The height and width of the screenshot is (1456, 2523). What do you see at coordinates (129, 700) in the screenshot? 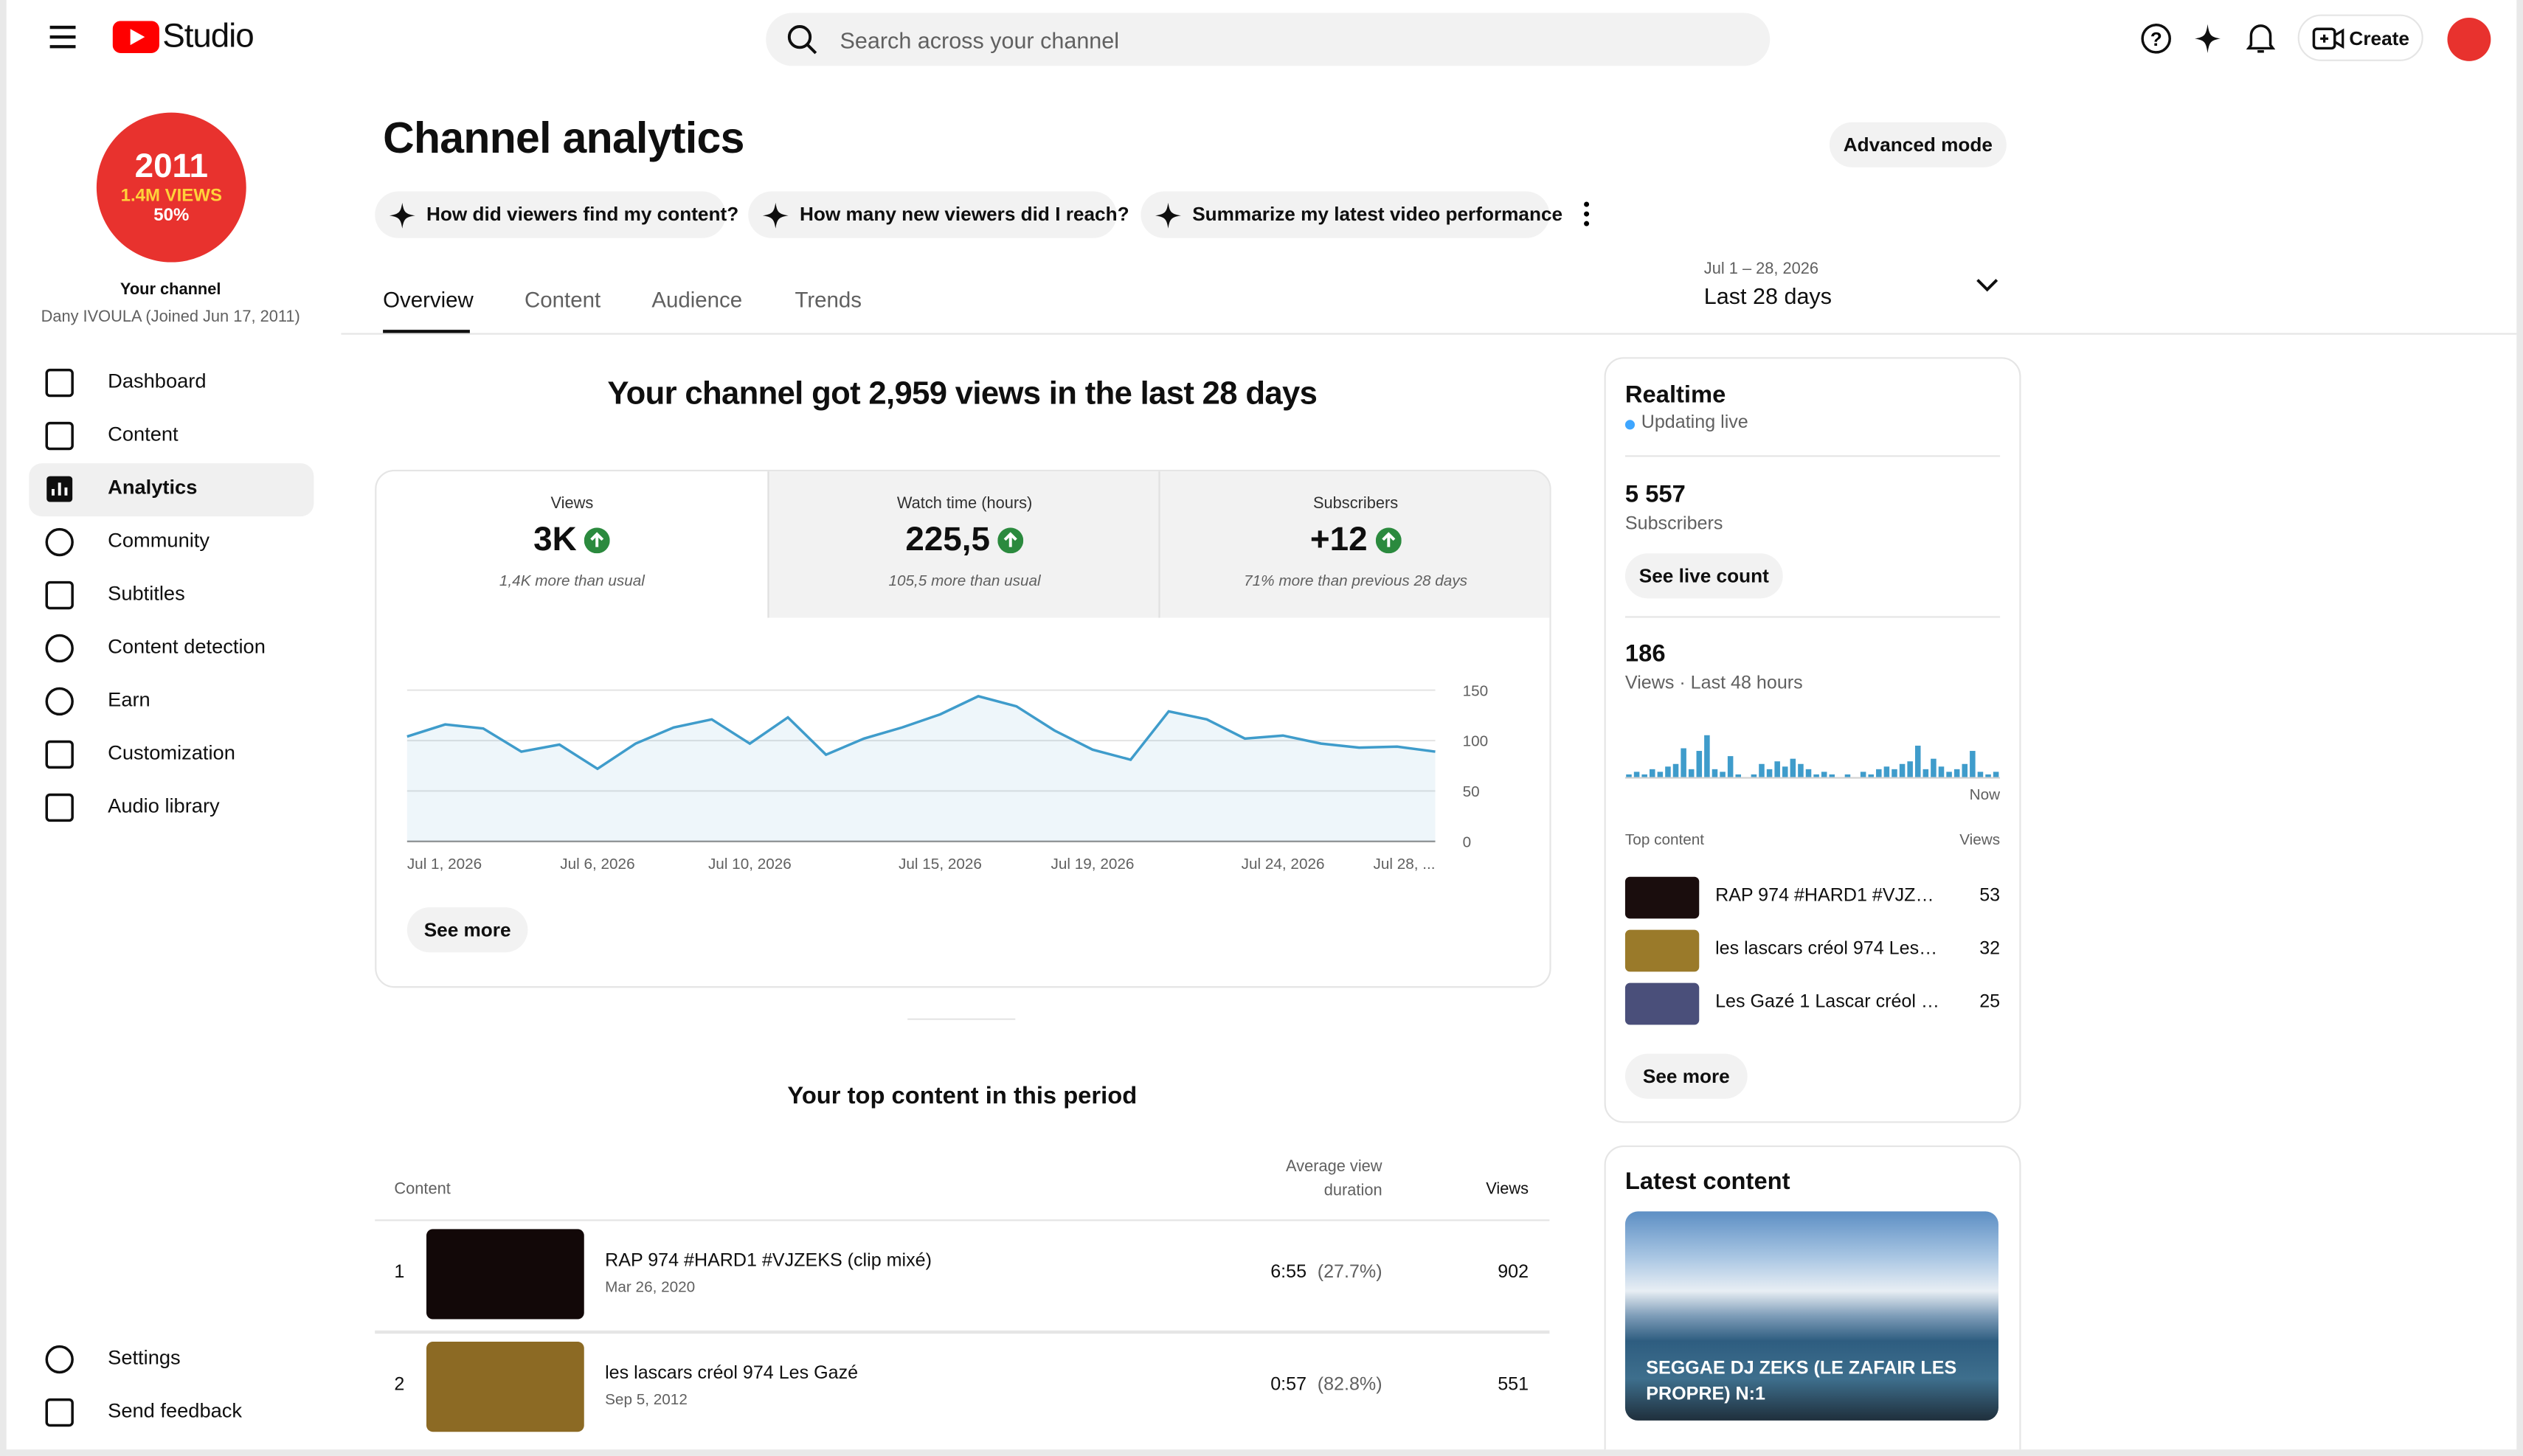
I see `nav-item: Earn` at bounding box center [129, 700].